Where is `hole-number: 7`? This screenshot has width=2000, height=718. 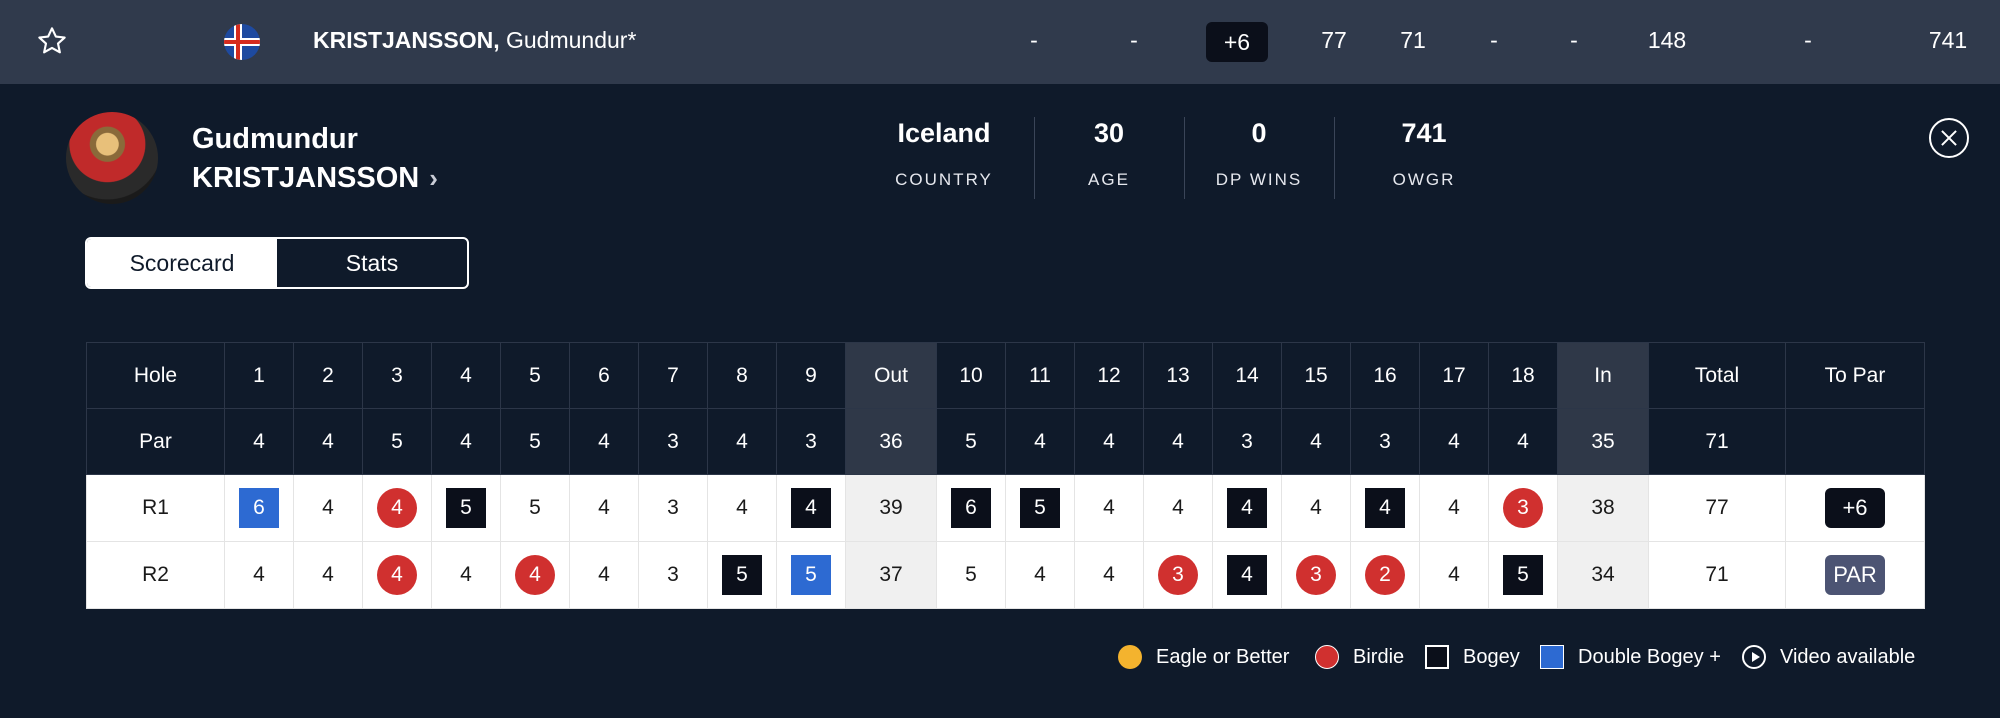
hole-number: 7 is located at coordinates (673, 375).